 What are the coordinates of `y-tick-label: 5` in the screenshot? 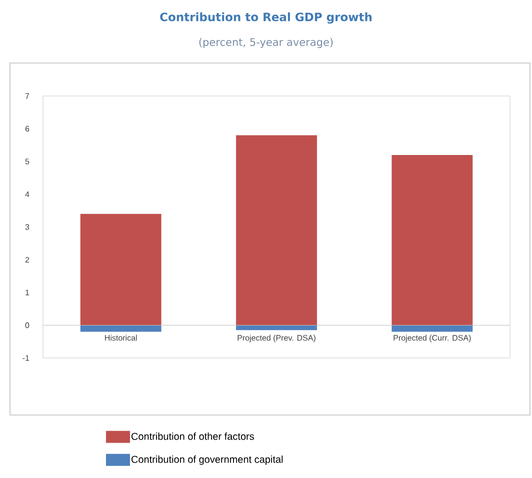 It's located at (27, 161).